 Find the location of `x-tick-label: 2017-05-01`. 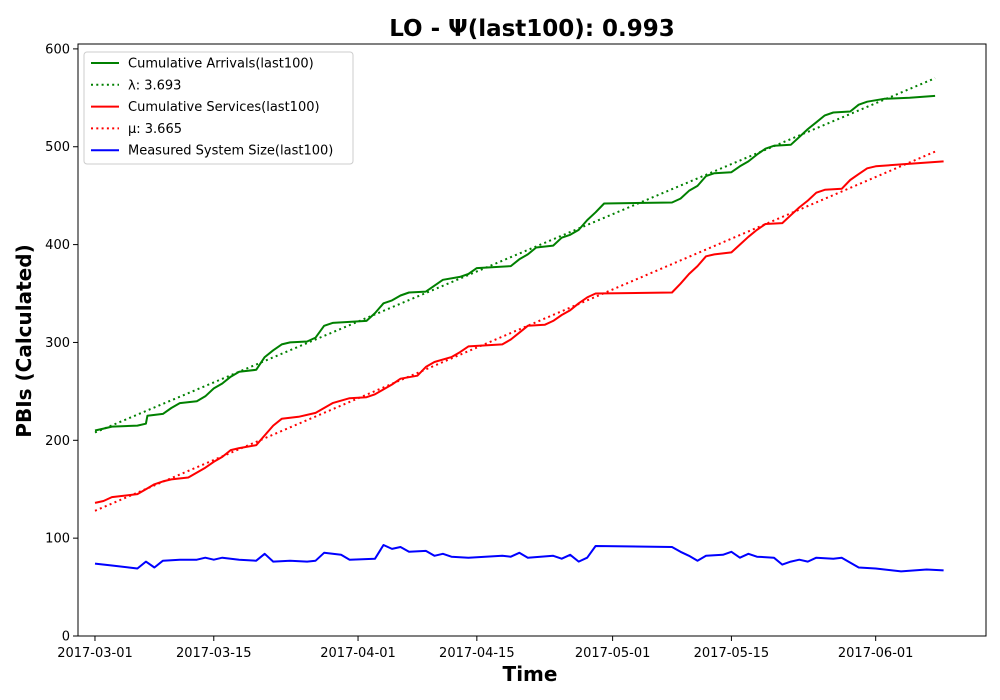

x-tick-label: 2017-05-01 is located at coordinates (613, 653).